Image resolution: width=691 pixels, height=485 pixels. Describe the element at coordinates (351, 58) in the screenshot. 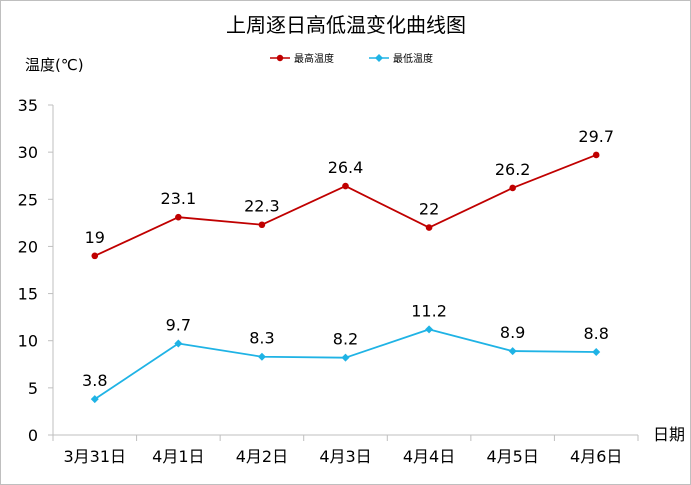

I see `legend: 最高温度 最低温度` at that location.